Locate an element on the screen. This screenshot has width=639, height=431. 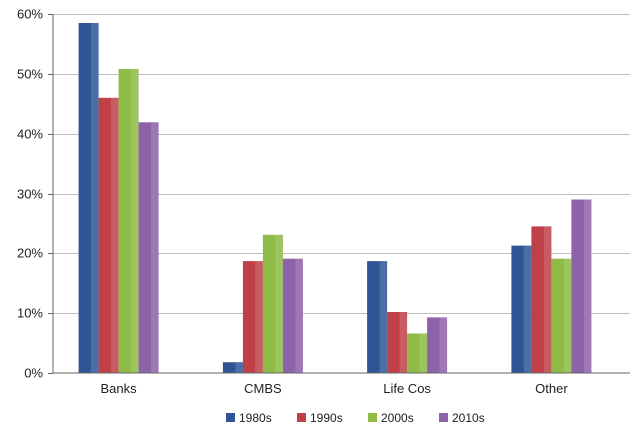
legend-label-1990s: 1990s is located at coordinates (326, 418).